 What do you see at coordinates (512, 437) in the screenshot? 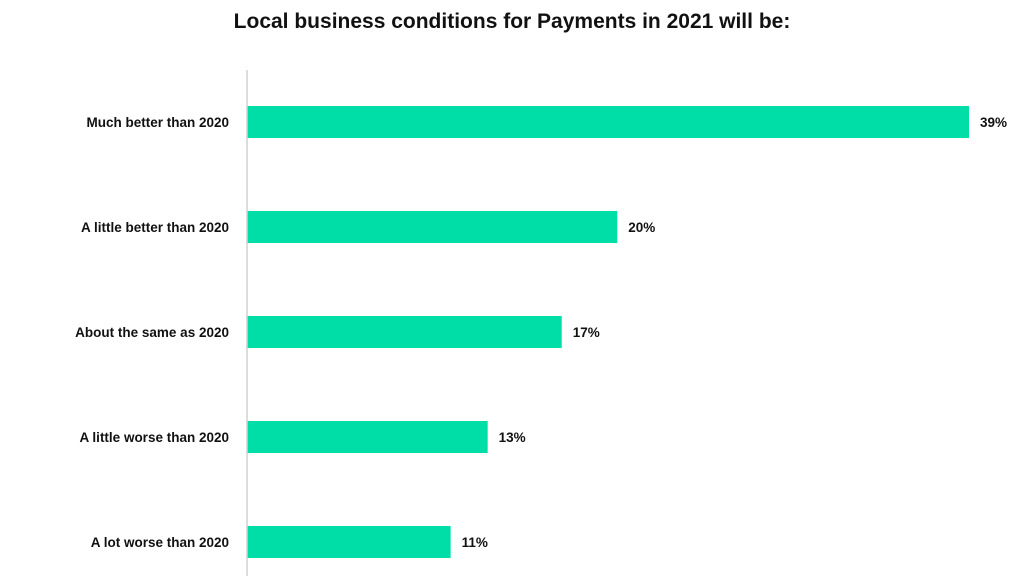
I see `value-label-3: 13%` at bounding box center [512, 437].